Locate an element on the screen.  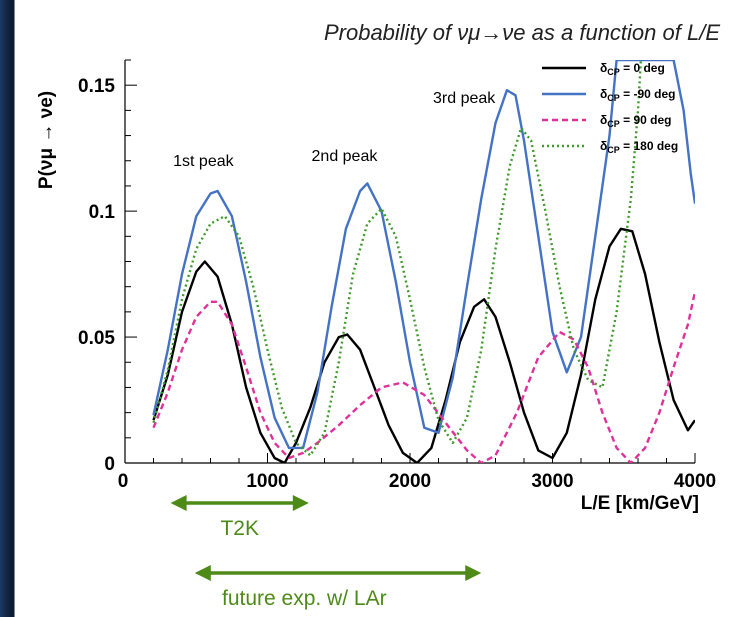
x-tick-label: 1000 is located at coordinates (267, 481).